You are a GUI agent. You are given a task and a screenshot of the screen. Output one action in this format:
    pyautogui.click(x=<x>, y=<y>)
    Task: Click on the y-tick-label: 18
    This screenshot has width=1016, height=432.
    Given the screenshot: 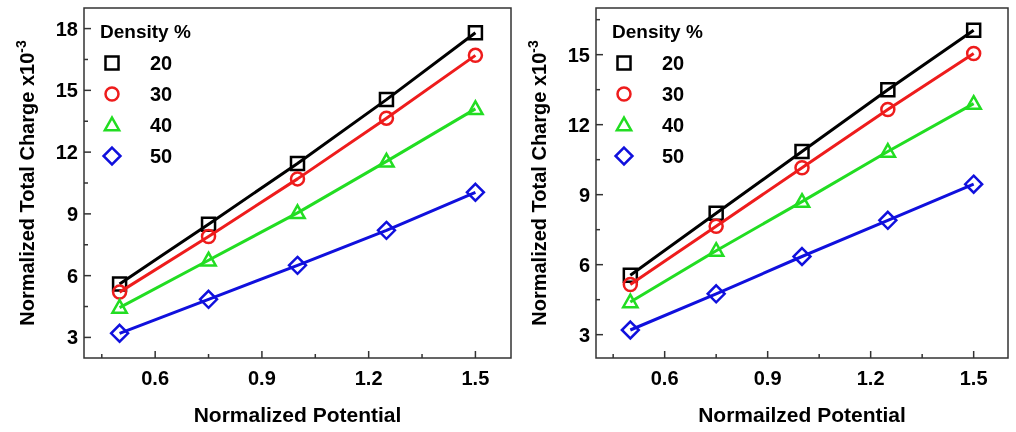 What is the action you would take?
    pyautogui.click(x=66, y=28)
    